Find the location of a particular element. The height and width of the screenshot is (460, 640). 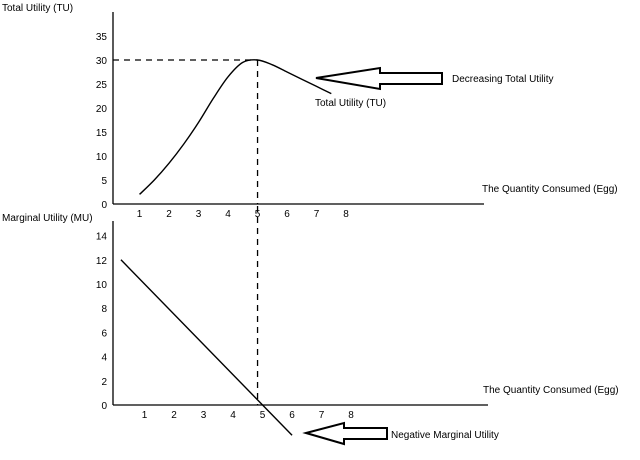

mu-x-tick-label: 6 is located at coordinates (292, 415).